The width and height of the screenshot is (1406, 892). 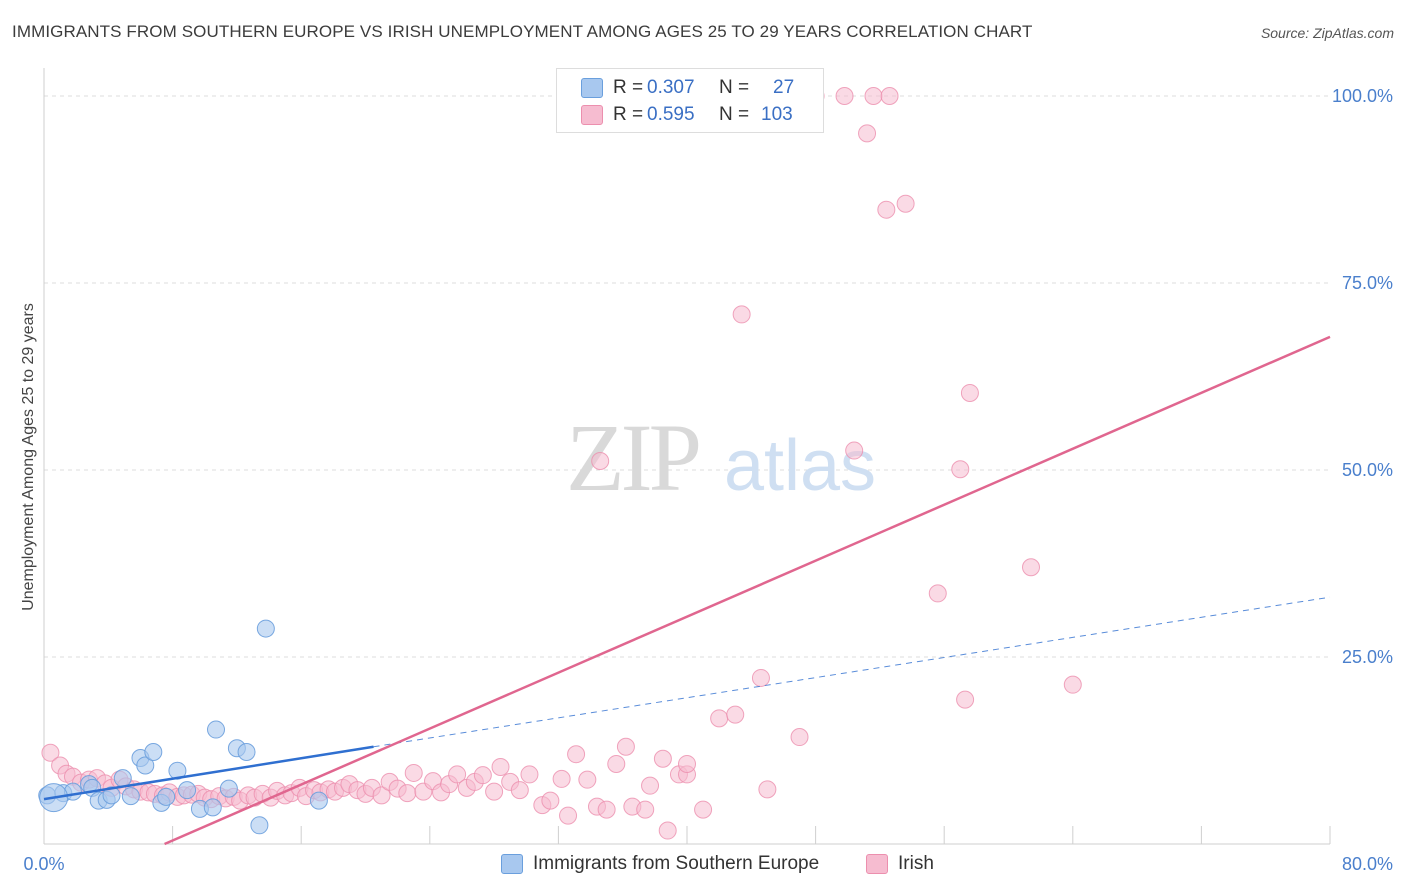 I want to click on correlation-legend: R = 0.307 N = 27 R = 0.595 N = 103, so click(x=690, y=100).